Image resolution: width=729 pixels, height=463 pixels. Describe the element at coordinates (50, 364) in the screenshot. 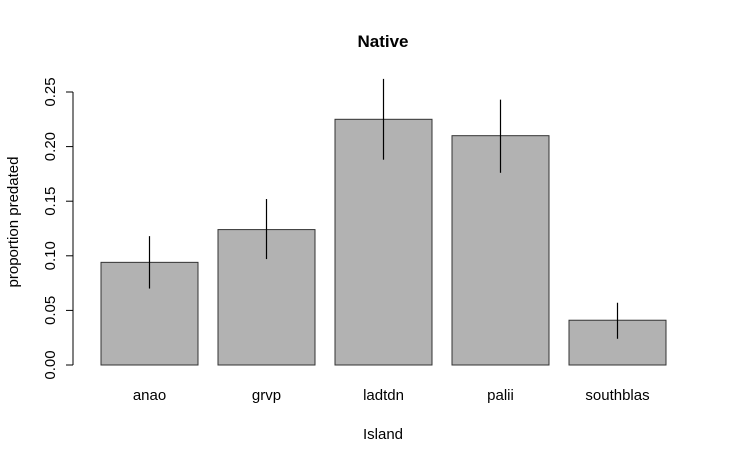

I see `y-tick-label: 0.00` at that location.